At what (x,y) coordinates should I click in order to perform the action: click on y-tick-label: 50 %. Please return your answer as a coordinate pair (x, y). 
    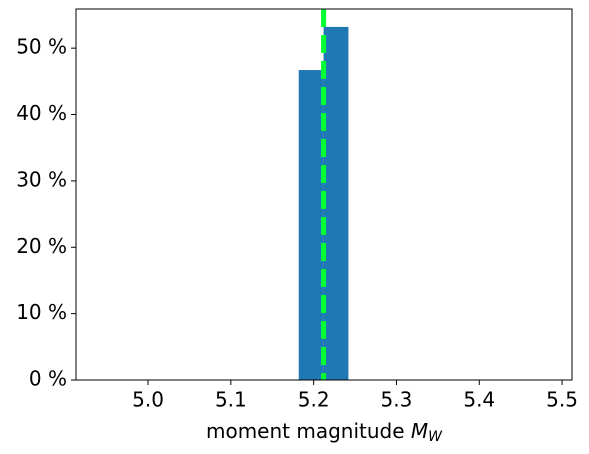
    Looking at the image, I should click on (41, 47).